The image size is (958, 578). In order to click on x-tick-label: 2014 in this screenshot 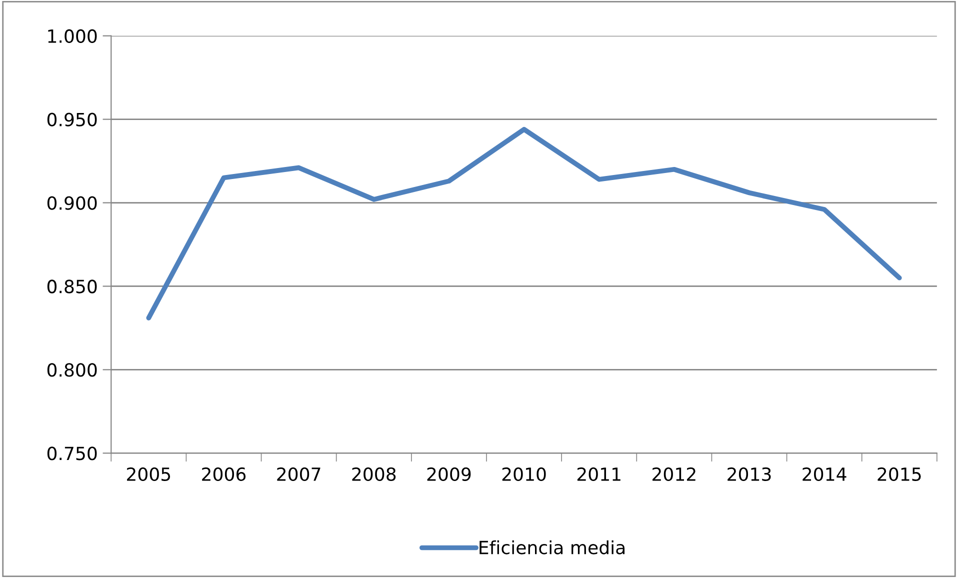, I will do `click(824, 474)`.